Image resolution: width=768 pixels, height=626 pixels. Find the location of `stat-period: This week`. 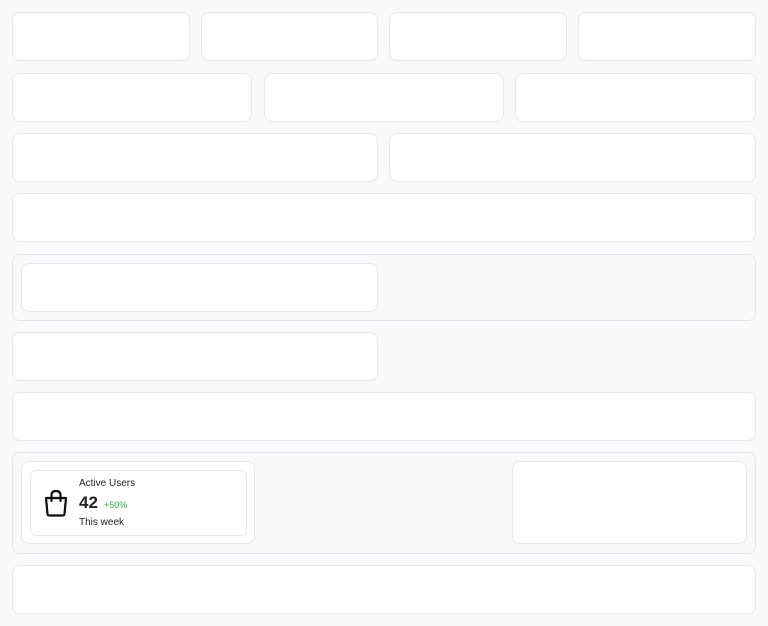

stat-period: This week is located at coordinates (102, 522).